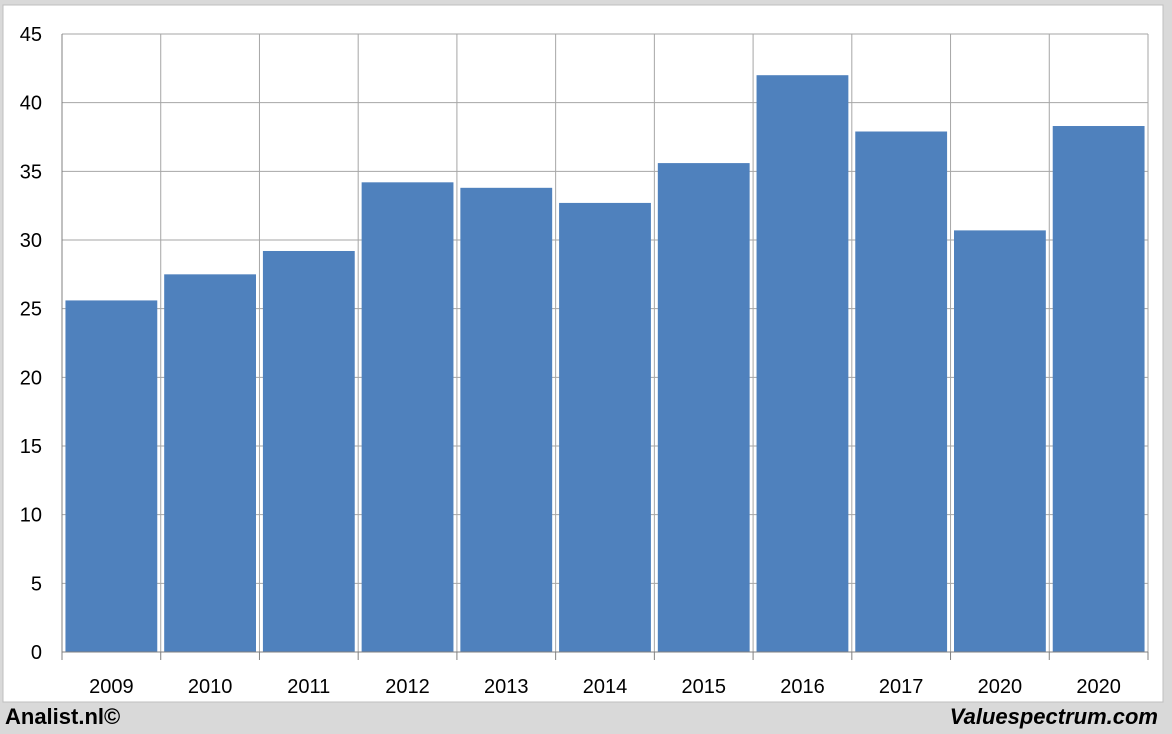  I want to click on y-tick-label: 40, so click(31, 104).